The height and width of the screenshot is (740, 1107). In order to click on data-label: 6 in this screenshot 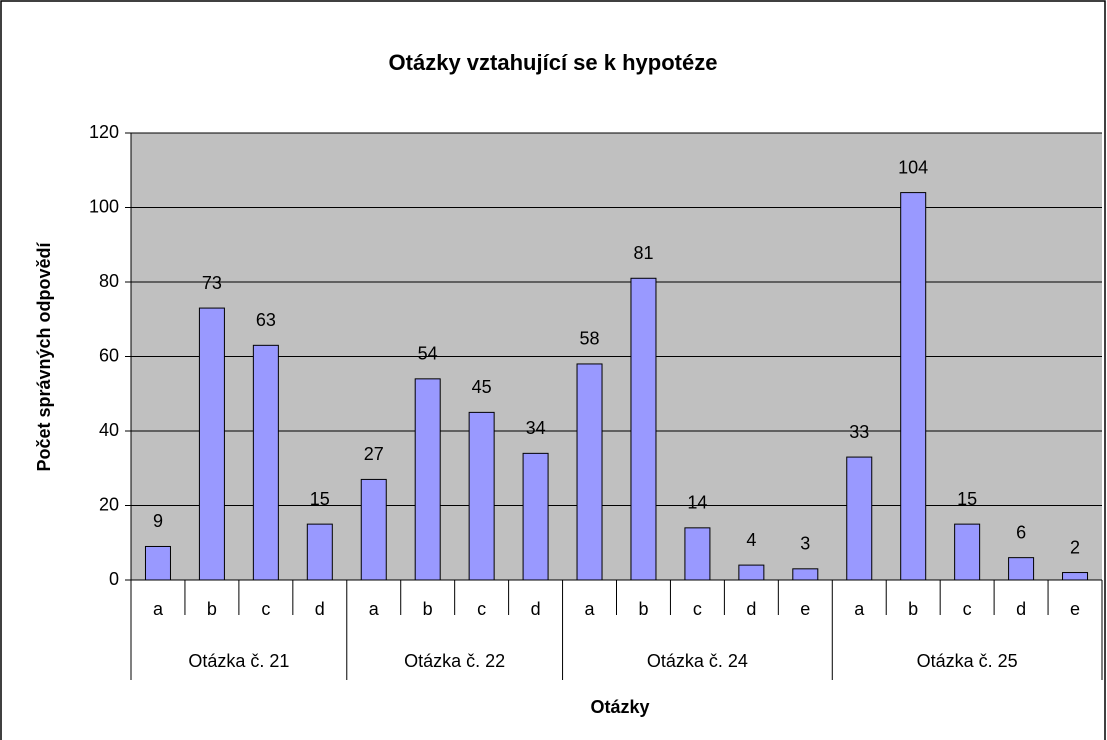, I will do `click(1021, 532)`.